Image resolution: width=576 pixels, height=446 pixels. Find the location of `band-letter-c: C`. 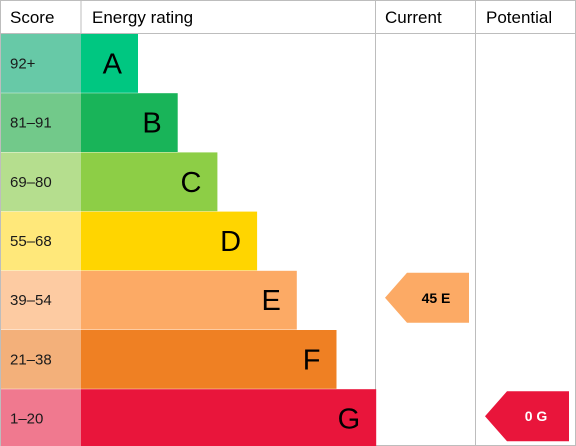

band-letter-c: C is located at coordinates (190, 183).